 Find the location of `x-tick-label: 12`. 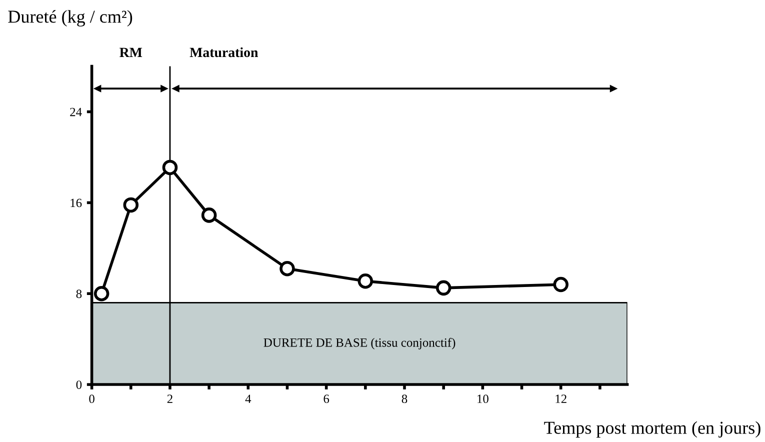

x-tick-label: 12 is located at coordinates (561, 398).